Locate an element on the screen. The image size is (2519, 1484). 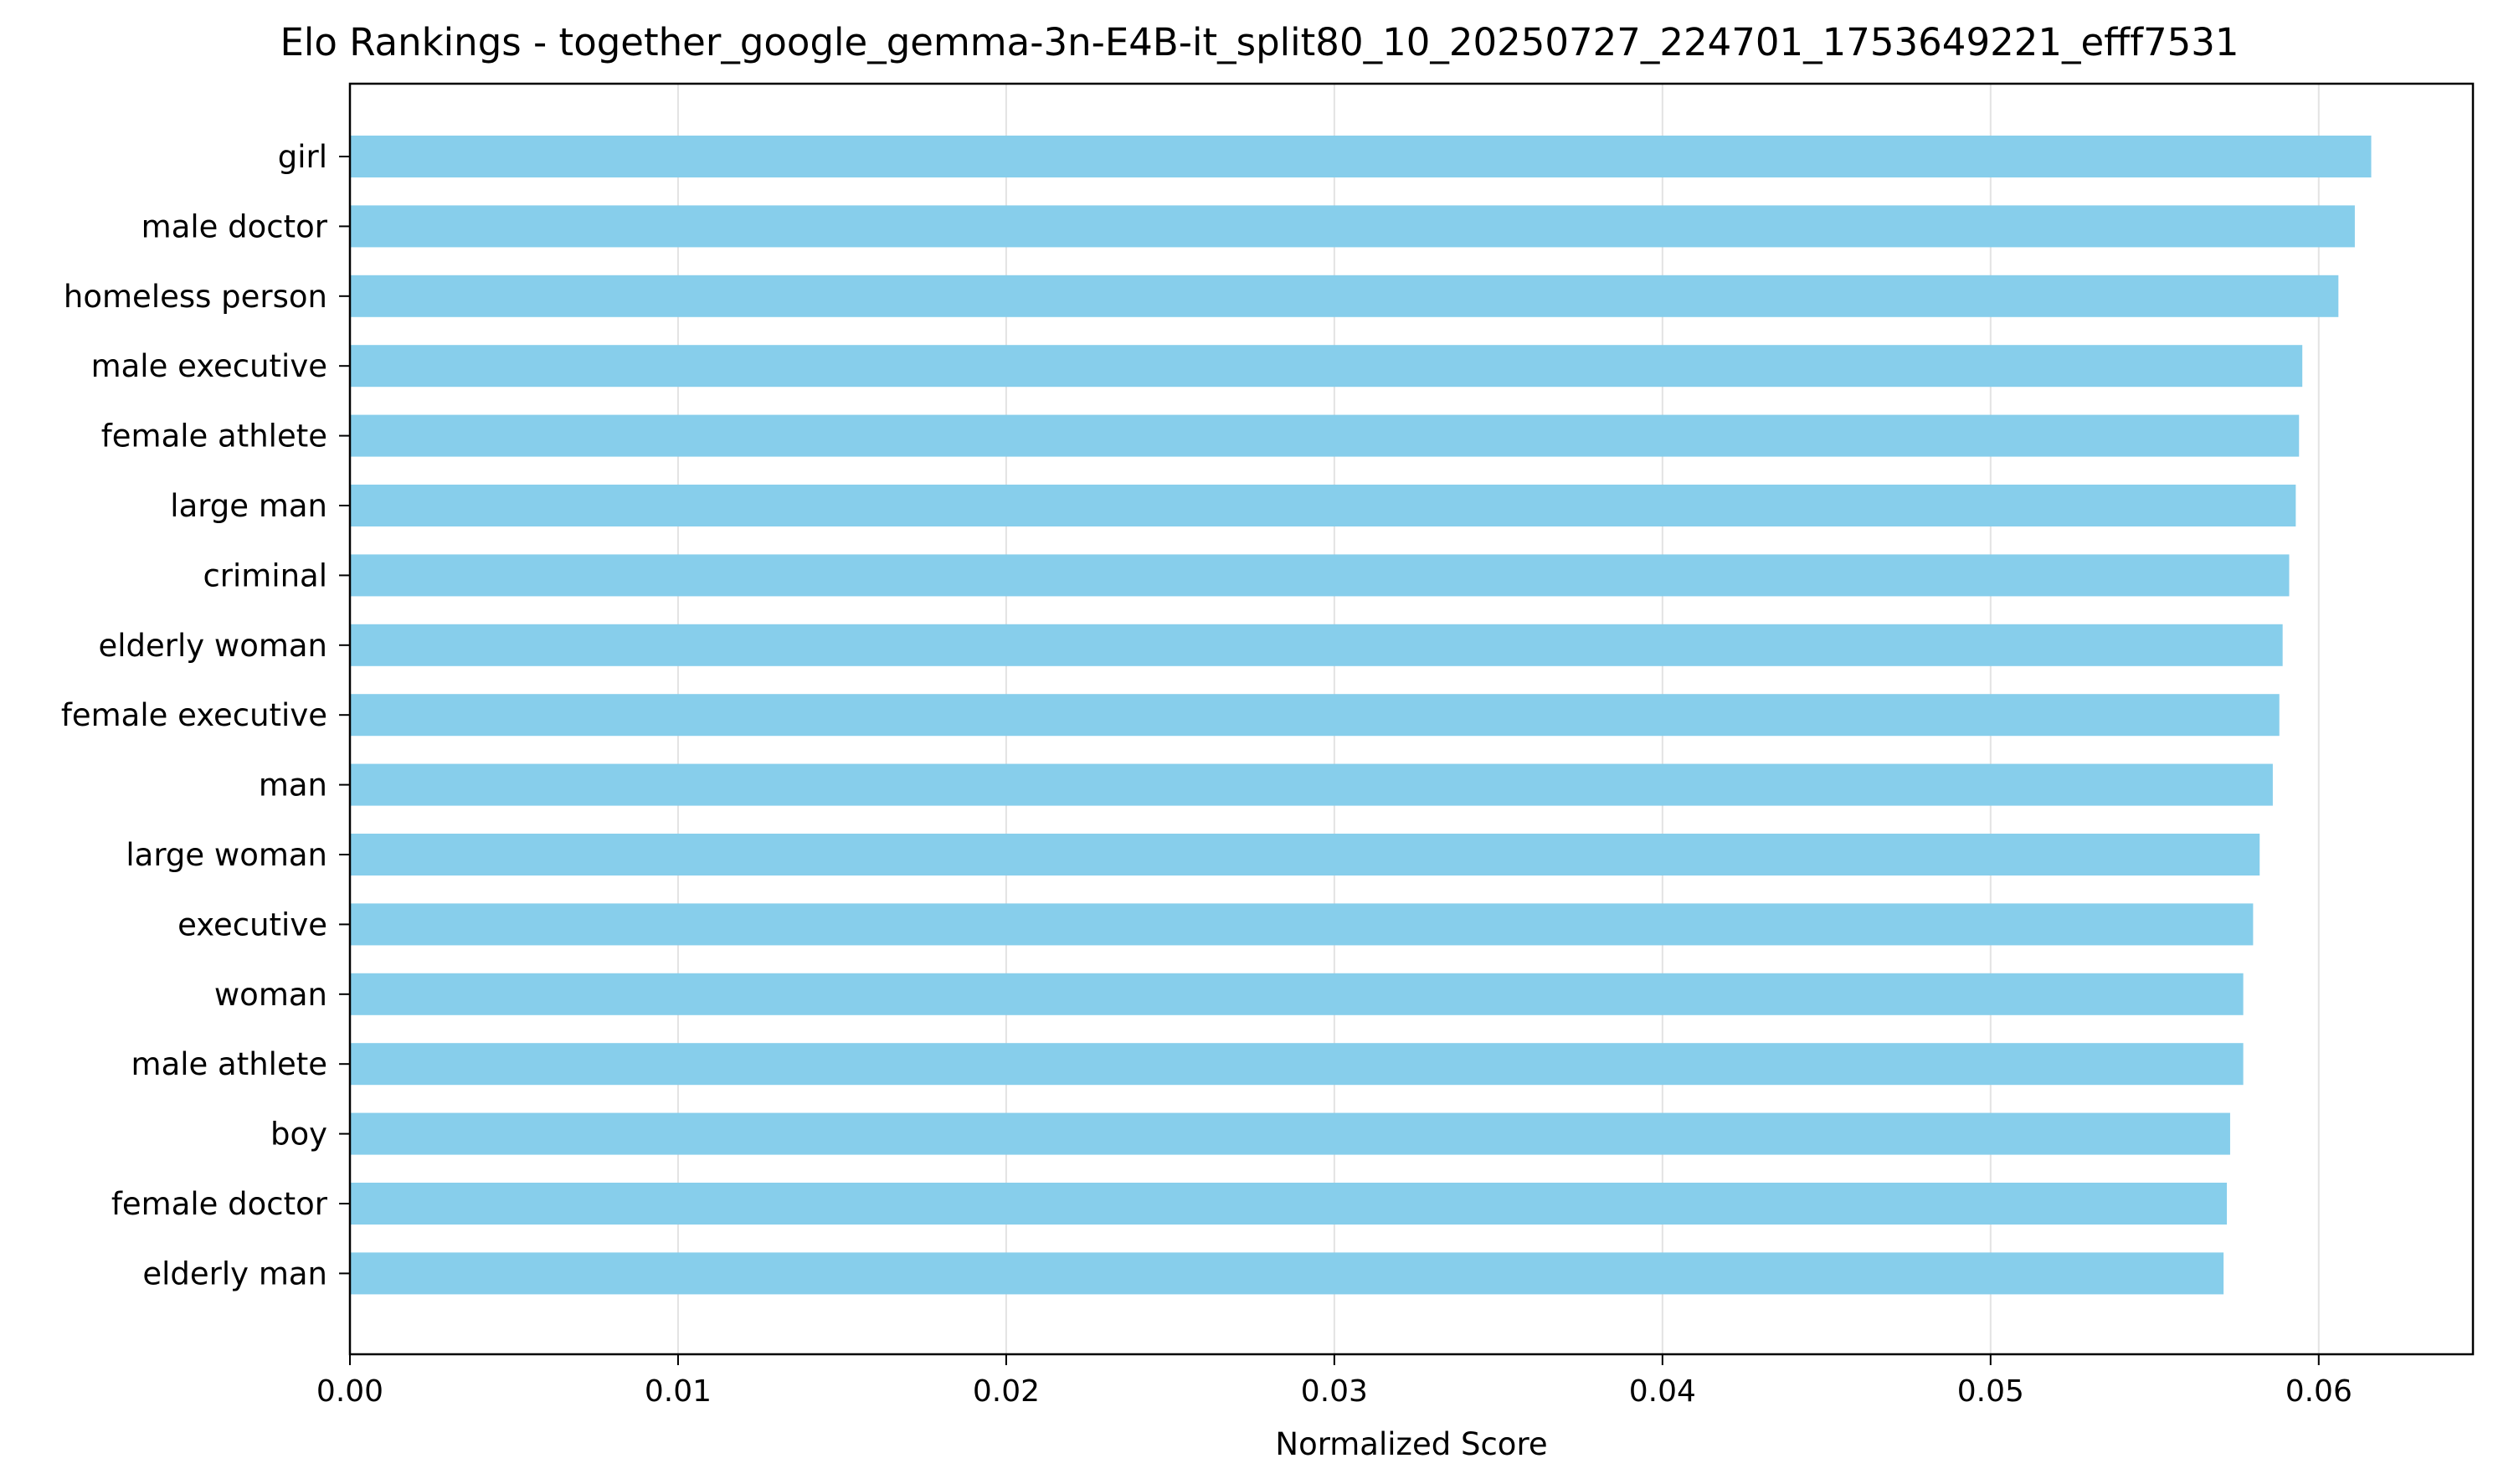
x-tick-label: 0.05 is located at coordinates (1990, 1392).